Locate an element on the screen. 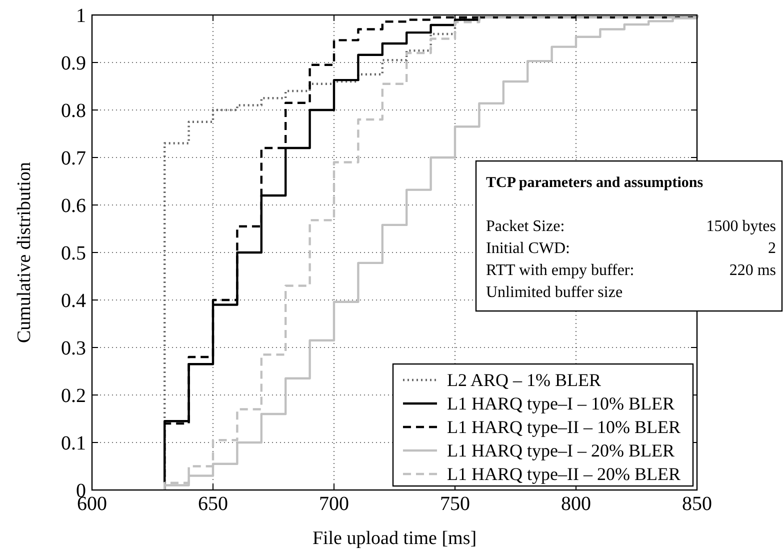 This screenshot has width=784, height=556. x-tick-label: 650 is located at coordinates (213, 504).